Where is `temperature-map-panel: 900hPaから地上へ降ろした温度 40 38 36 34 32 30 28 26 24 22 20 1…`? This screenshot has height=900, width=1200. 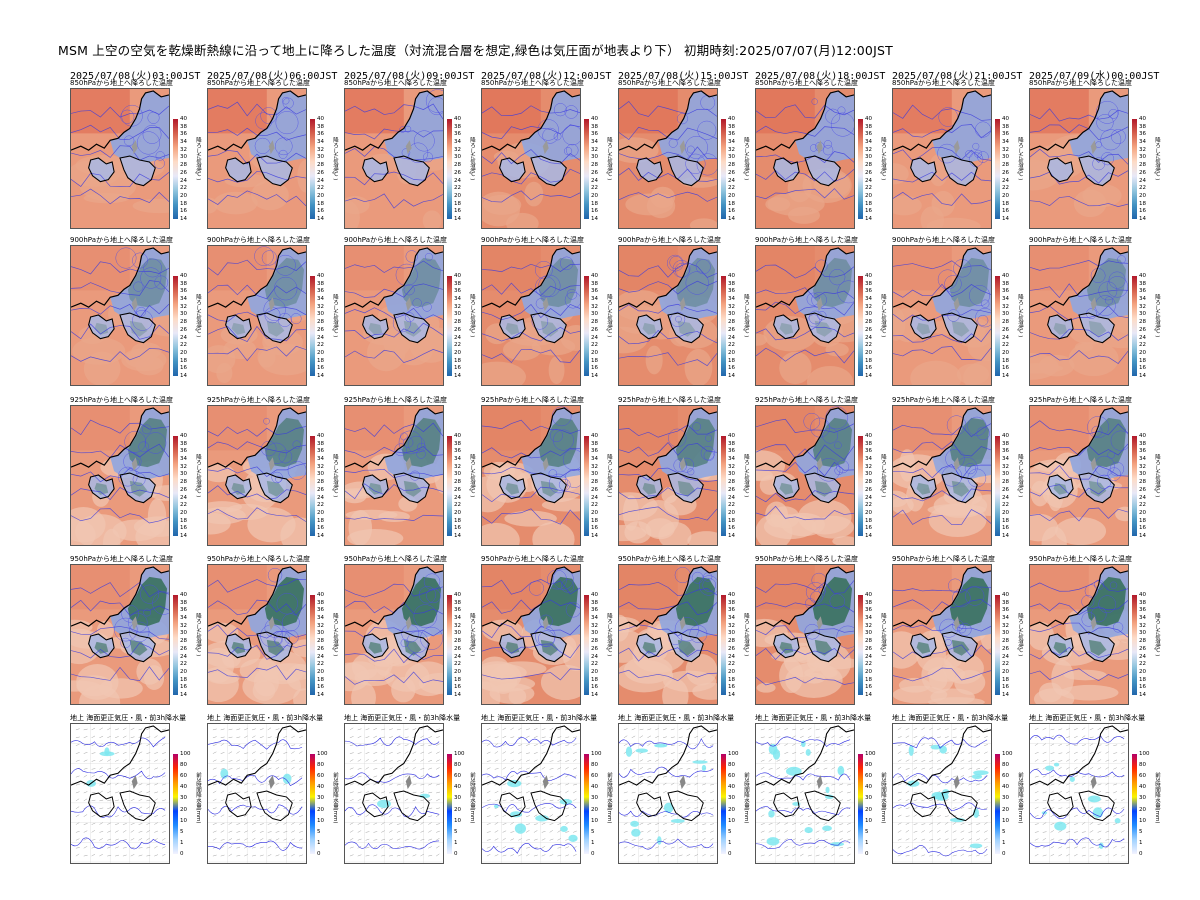 temperature-map-panel: 900hPaから地上へ降ろした温度 40 38 36 34 32 30 28 26 24 22 20 1… is located at coordinates (686, 315).